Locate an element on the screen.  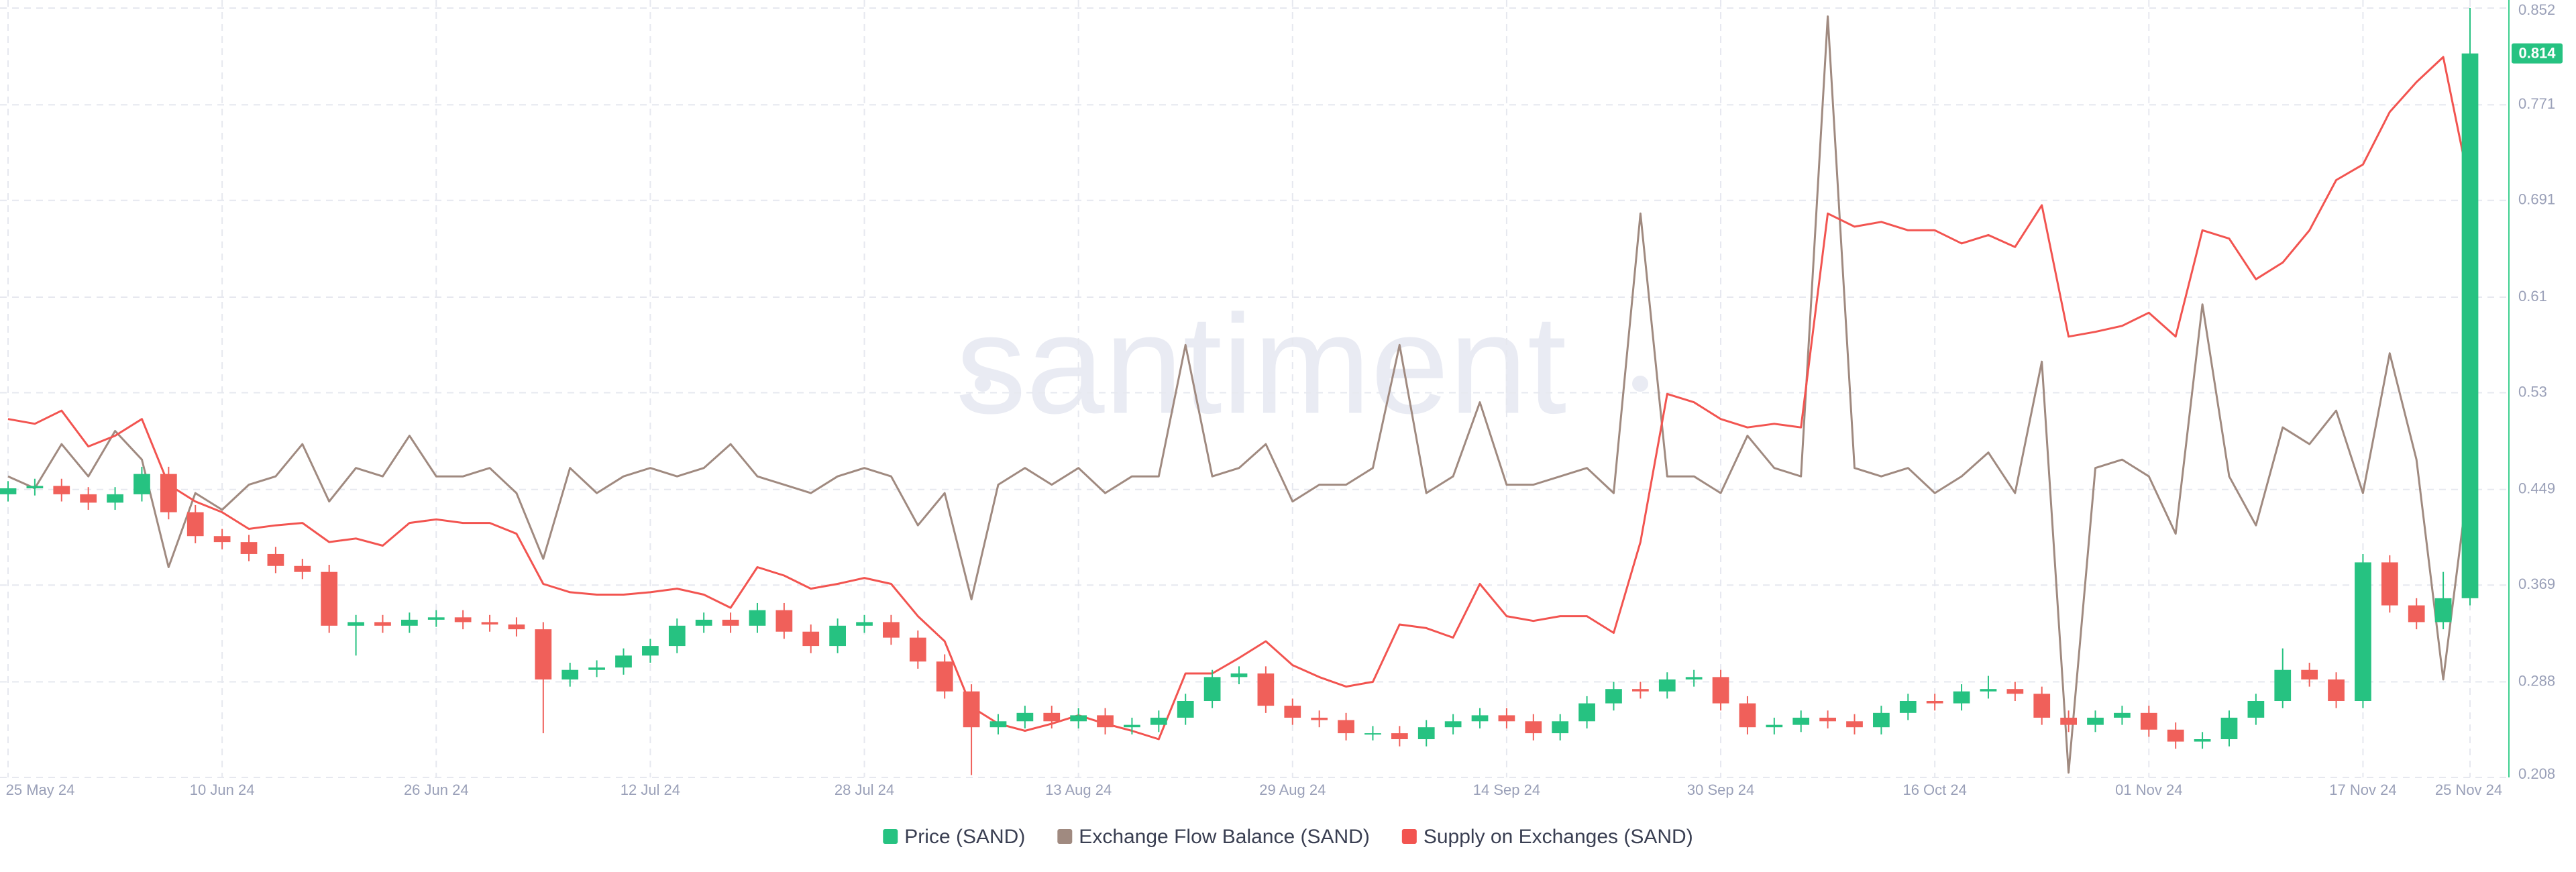
y-tick-label: 0.852 is located at coordinates (2536, 9).